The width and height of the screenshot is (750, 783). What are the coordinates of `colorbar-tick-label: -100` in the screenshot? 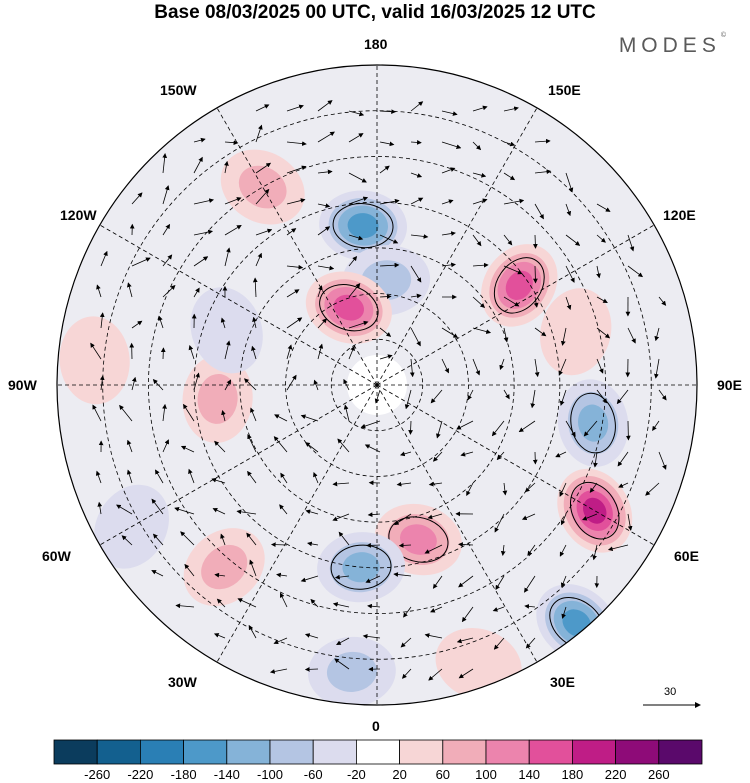 It's located at (270, 774).